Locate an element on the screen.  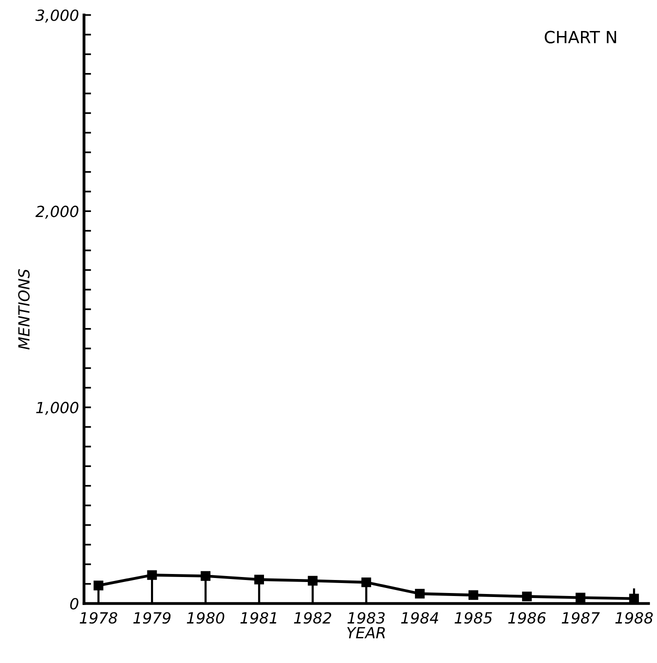
x-tick-label: 1985 is located at coordinates (473, 618).